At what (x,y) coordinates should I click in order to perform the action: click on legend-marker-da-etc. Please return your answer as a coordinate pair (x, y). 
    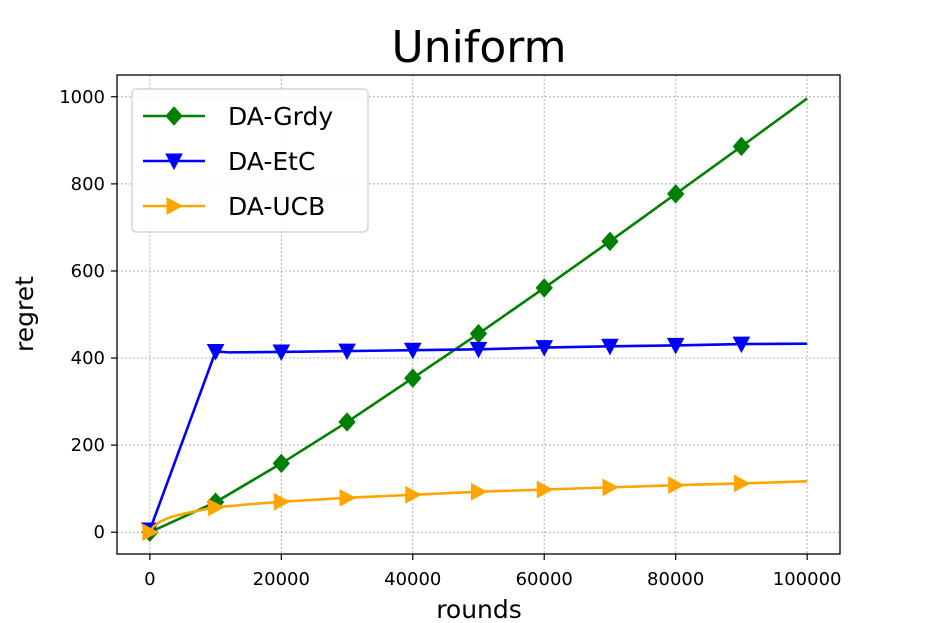
    Looking at the image, I should click on (174, 162).